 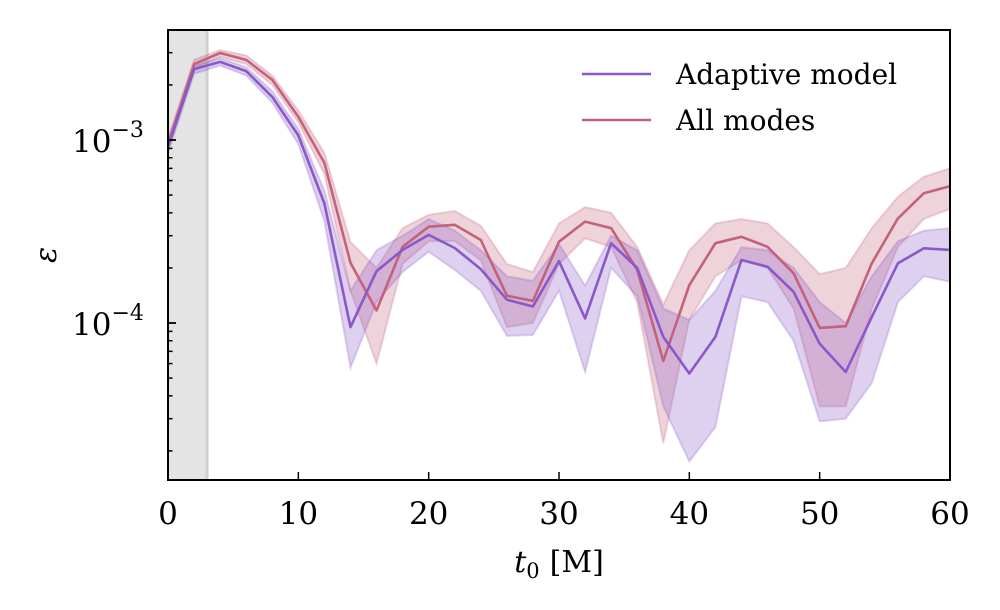 What do you see at coordinates (689, 514) in the screenshot?
I see `x-tick-label: 40` at bounding box center [689, 514].